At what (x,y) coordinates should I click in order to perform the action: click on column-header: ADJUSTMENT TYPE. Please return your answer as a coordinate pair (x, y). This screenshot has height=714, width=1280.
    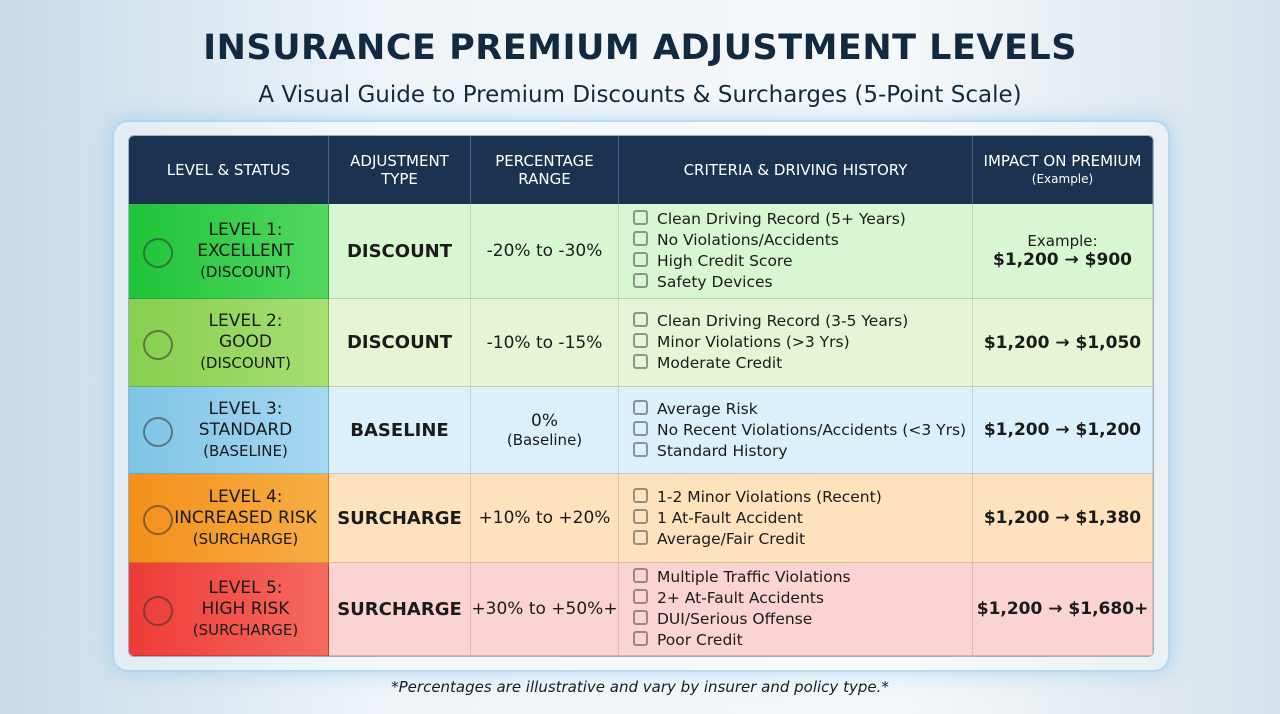
    Looking at the image, I should click on (400, 170).